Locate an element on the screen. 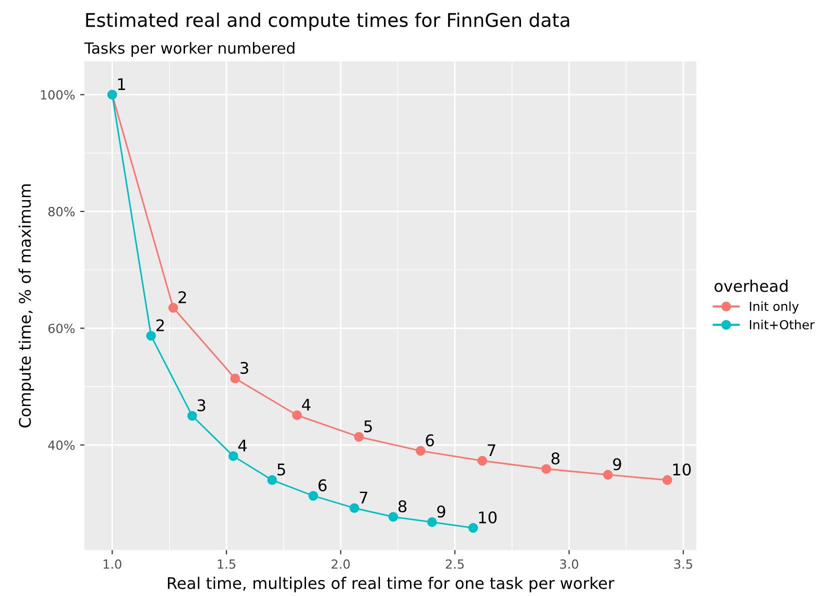 This screenshot has width=827, height=596. x-tick-label: 2.5 is located at coordinates (455, 564).